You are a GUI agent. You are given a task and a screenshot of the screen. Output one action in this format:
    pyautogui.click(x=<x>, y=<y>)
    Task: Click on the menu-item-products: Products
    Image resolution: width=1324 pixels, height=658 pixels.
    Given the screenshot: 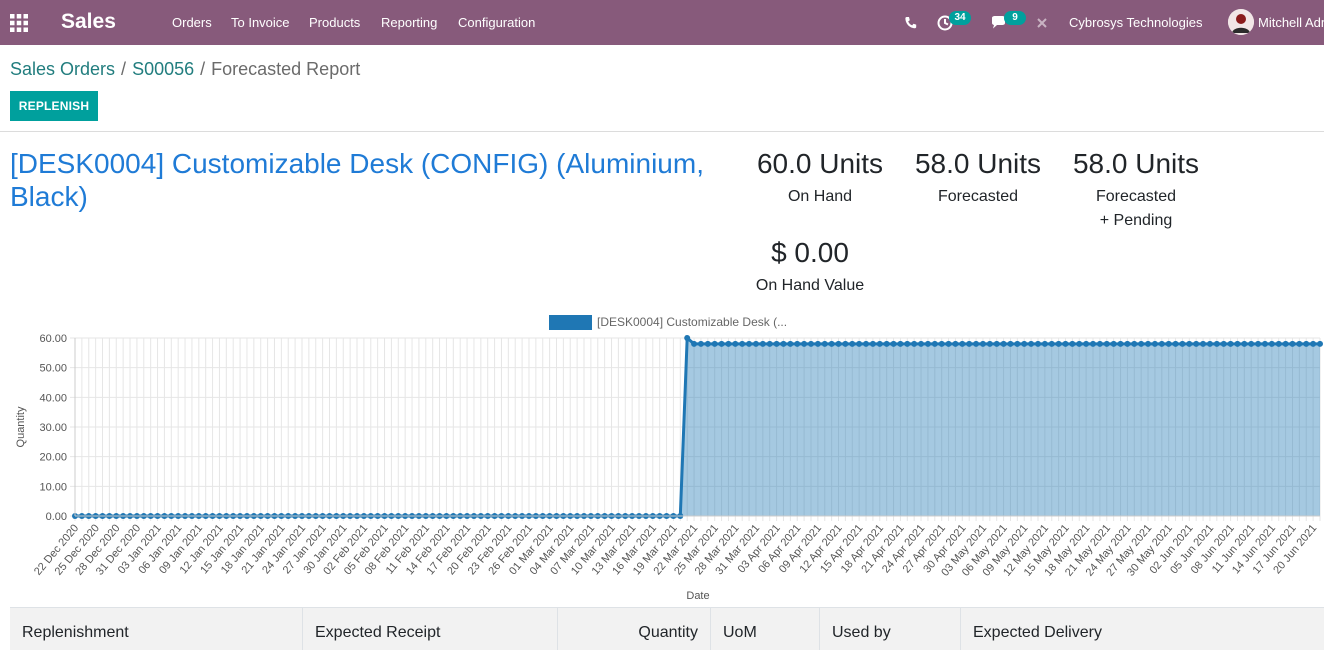 What is the action you would take?
    pyautogui.click(x=335, y=22)
    